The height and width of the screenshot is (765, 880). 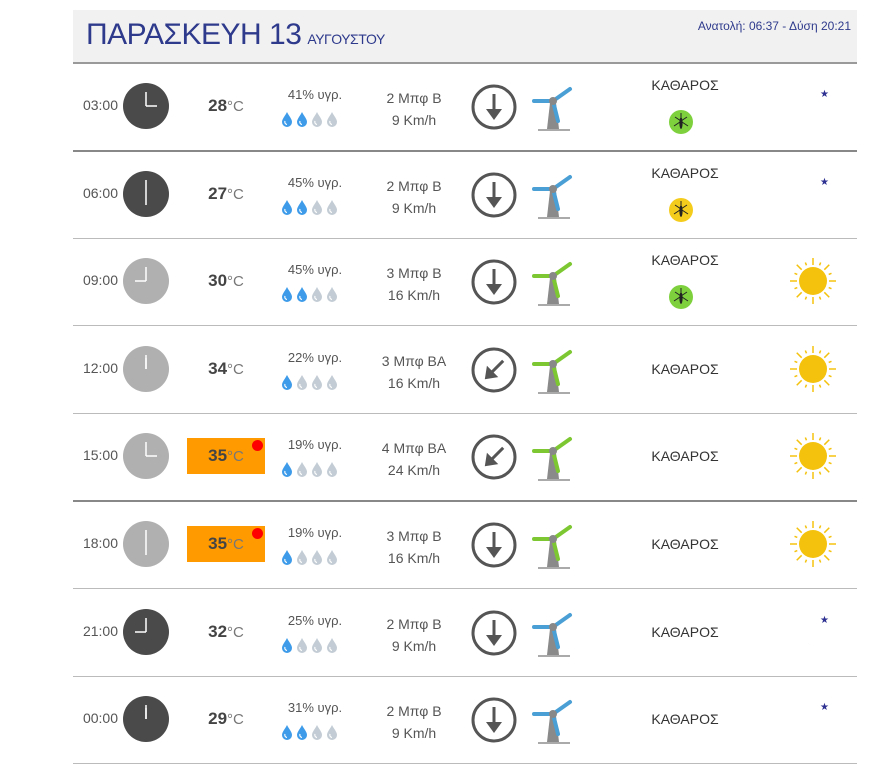 I want to click on forecast-row: 18:00 35°C 19% υγρ. 3 Μπφ Β 16 Km/h ΚΑΘΑΡΟΣ, so click(x=465, y=545).